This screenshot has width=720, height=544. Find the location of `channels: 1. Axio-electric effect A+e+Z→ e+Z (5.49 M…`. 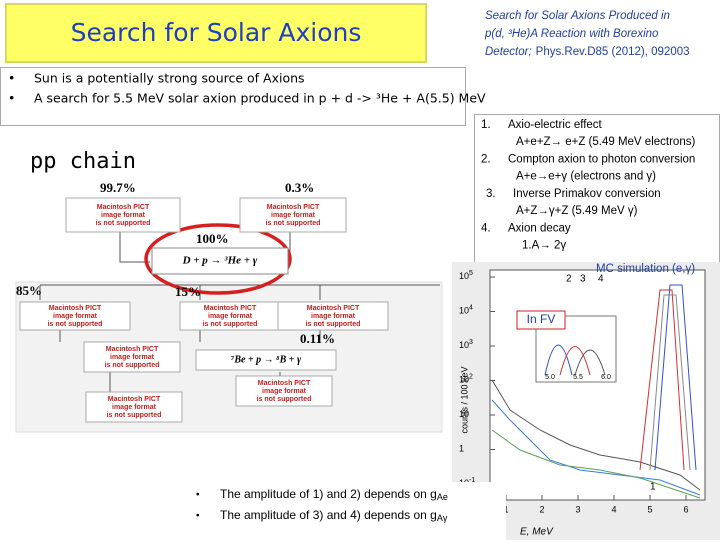

channels: 1. Axio-electric effect A+e+Z→ e+Z (5.49 M… is located at coordinates (588, 185).